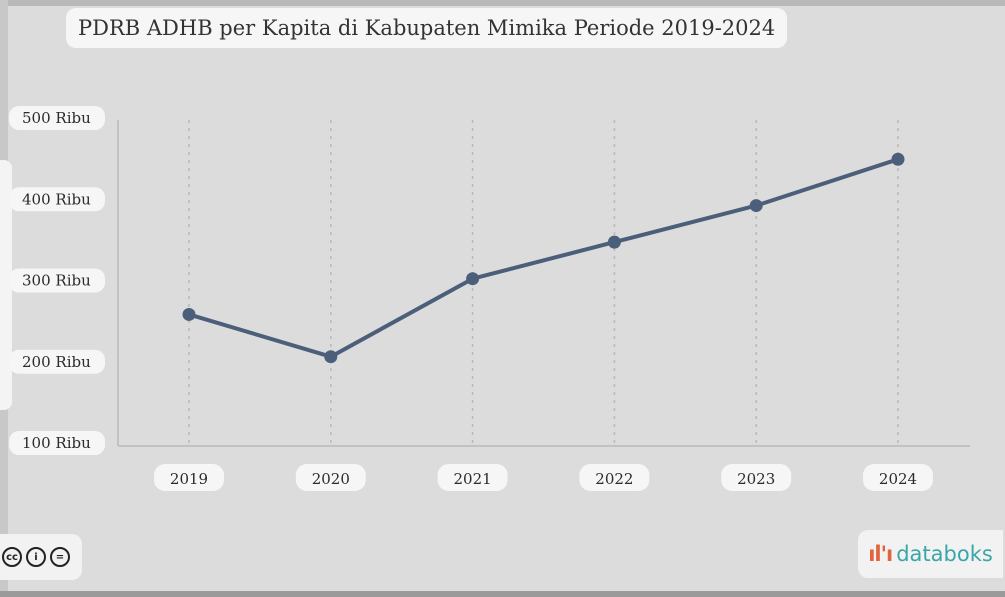 This screenshot has width=1005, height=597. I want to click on y-tick-label: 500 Ribu, so click(56, 118).